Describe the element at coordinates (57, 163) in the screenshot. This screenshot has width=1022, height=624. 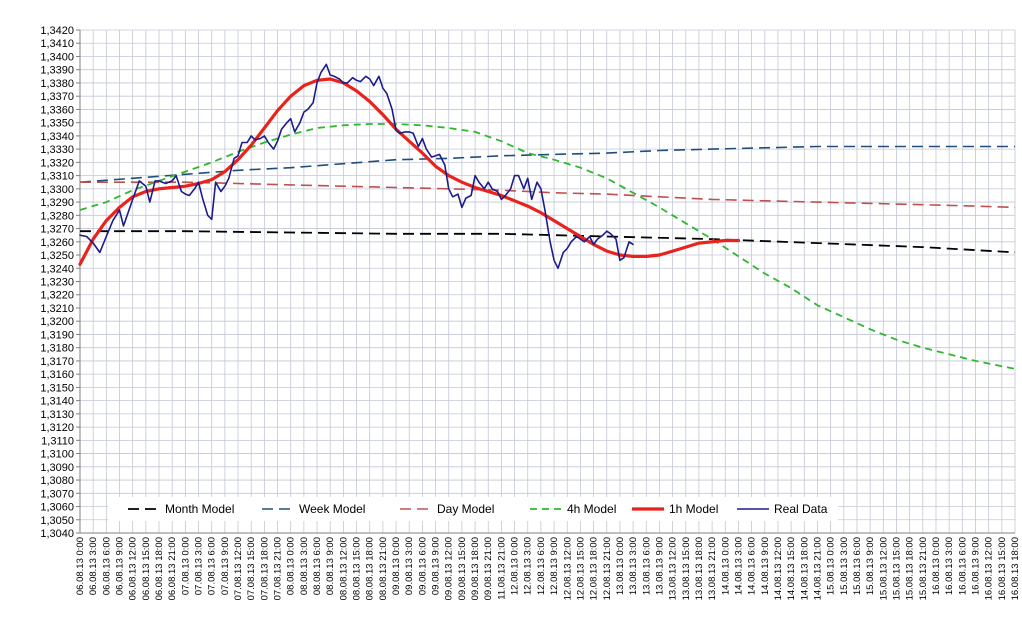
I see `y-tick-label: 1,3320` at that location.